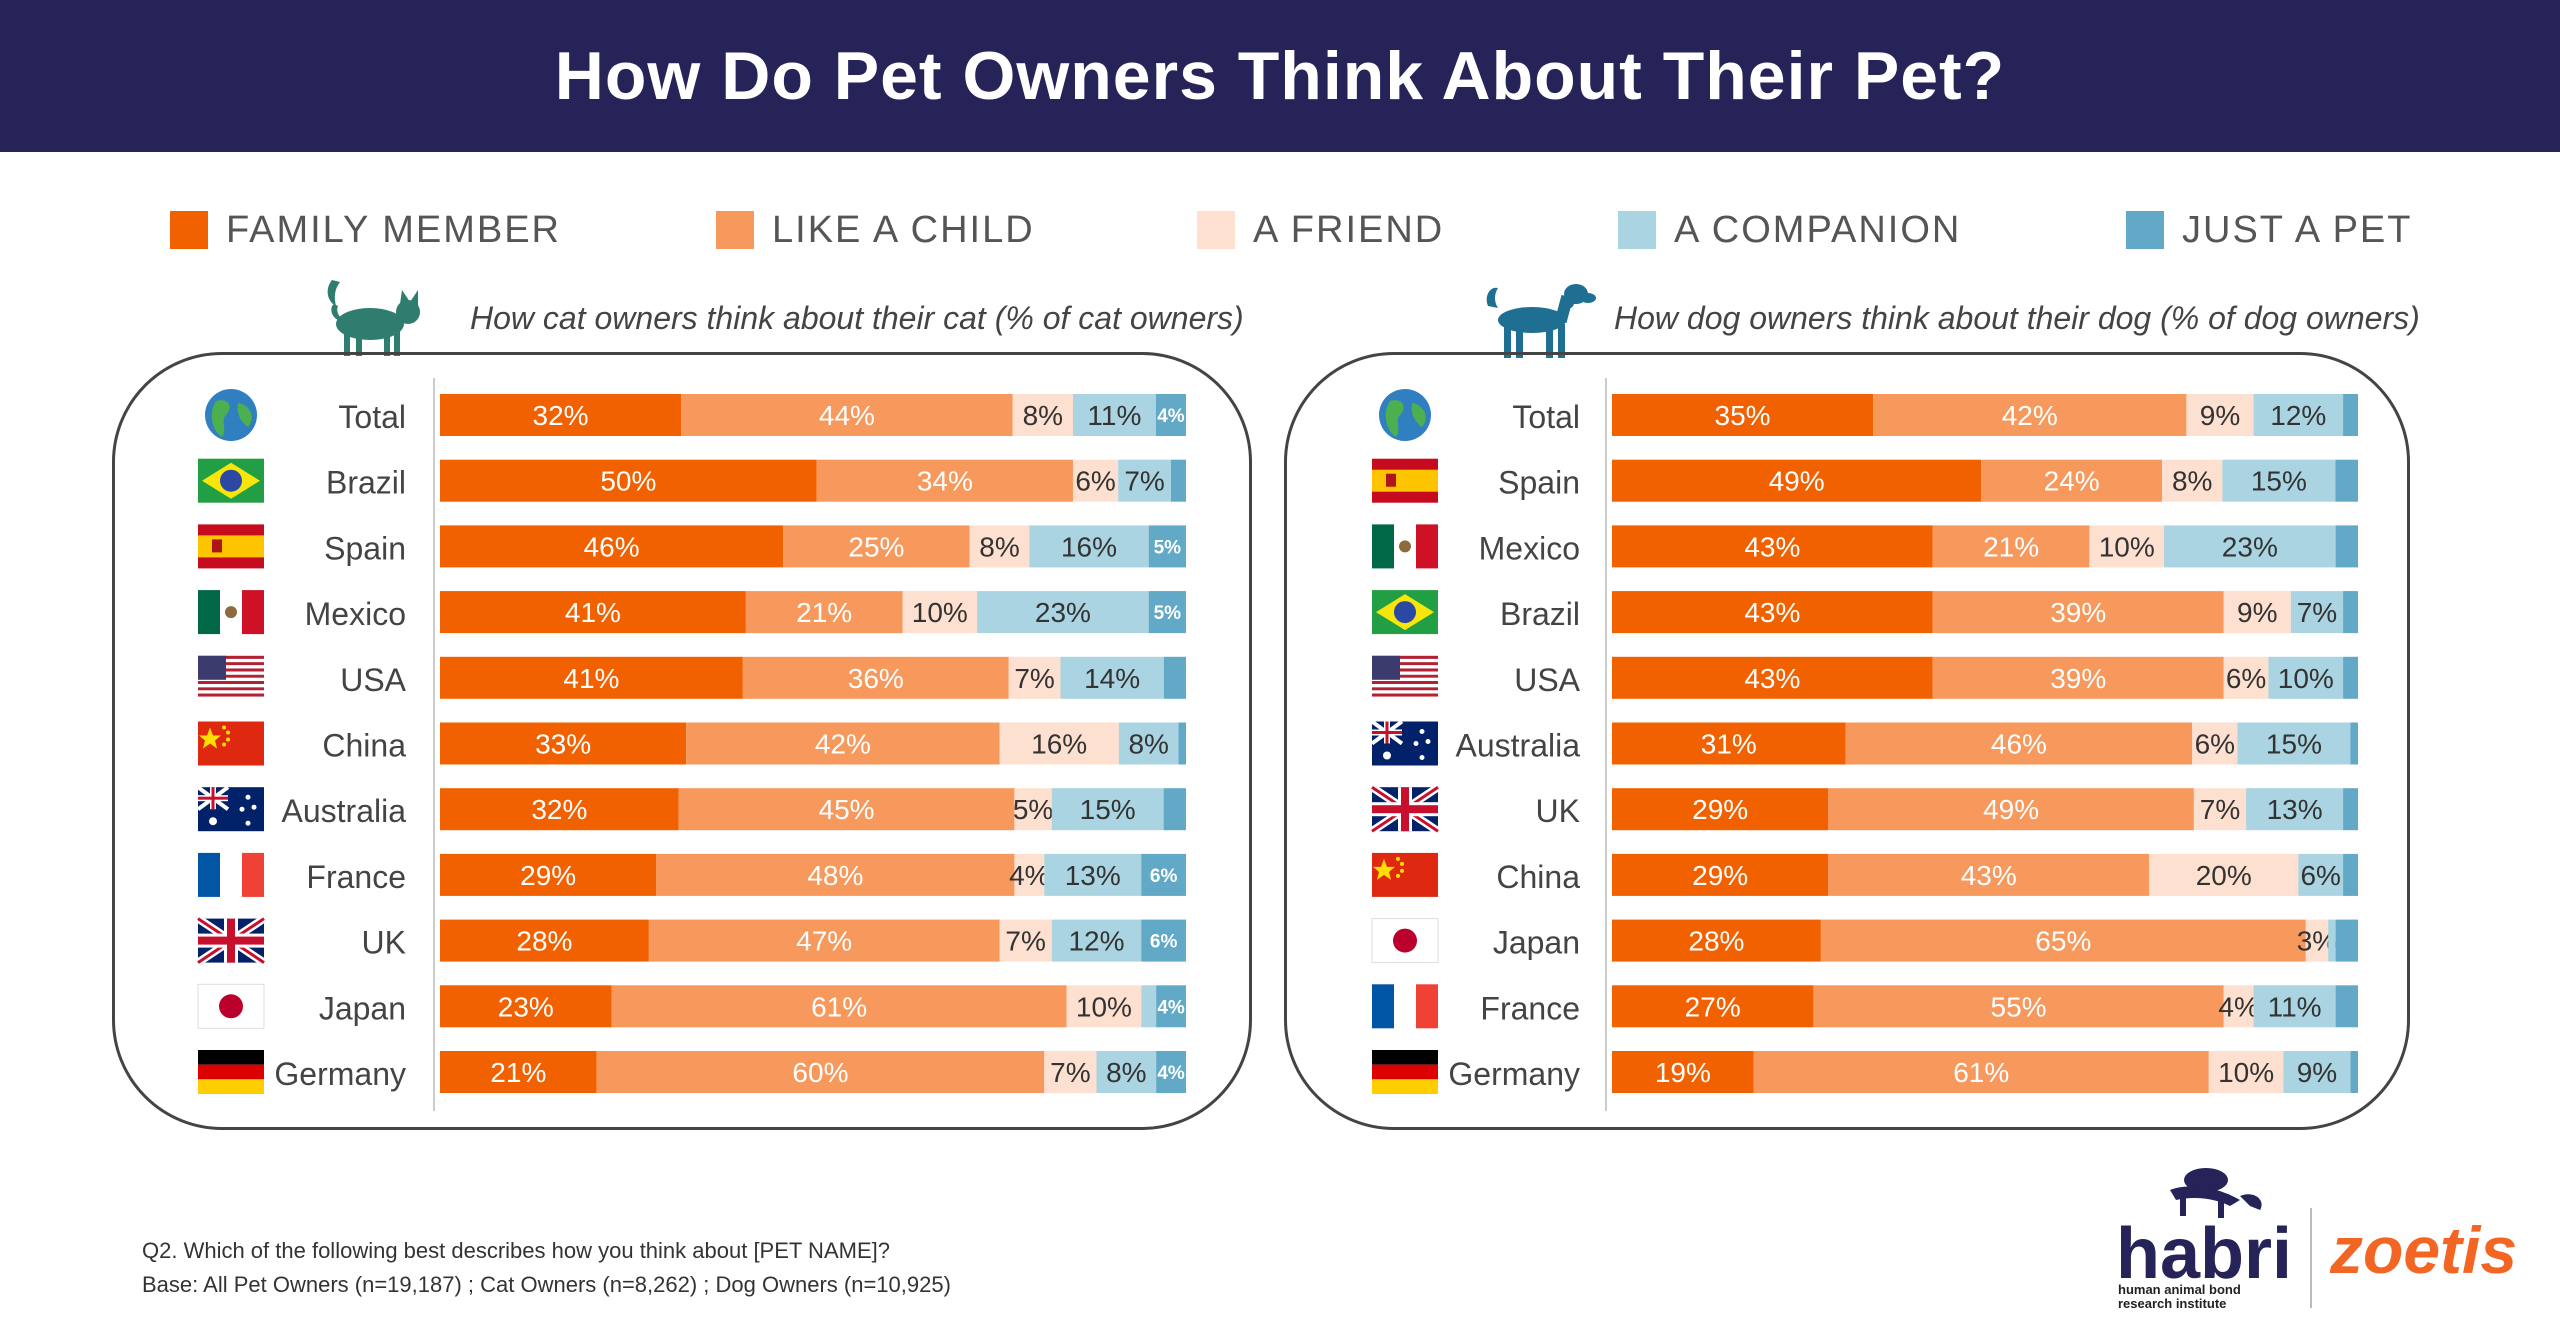  What do you see at coordinates (735, 230) in the screenshot?
I see `legend-swatch` at bounding box center [735, 230].